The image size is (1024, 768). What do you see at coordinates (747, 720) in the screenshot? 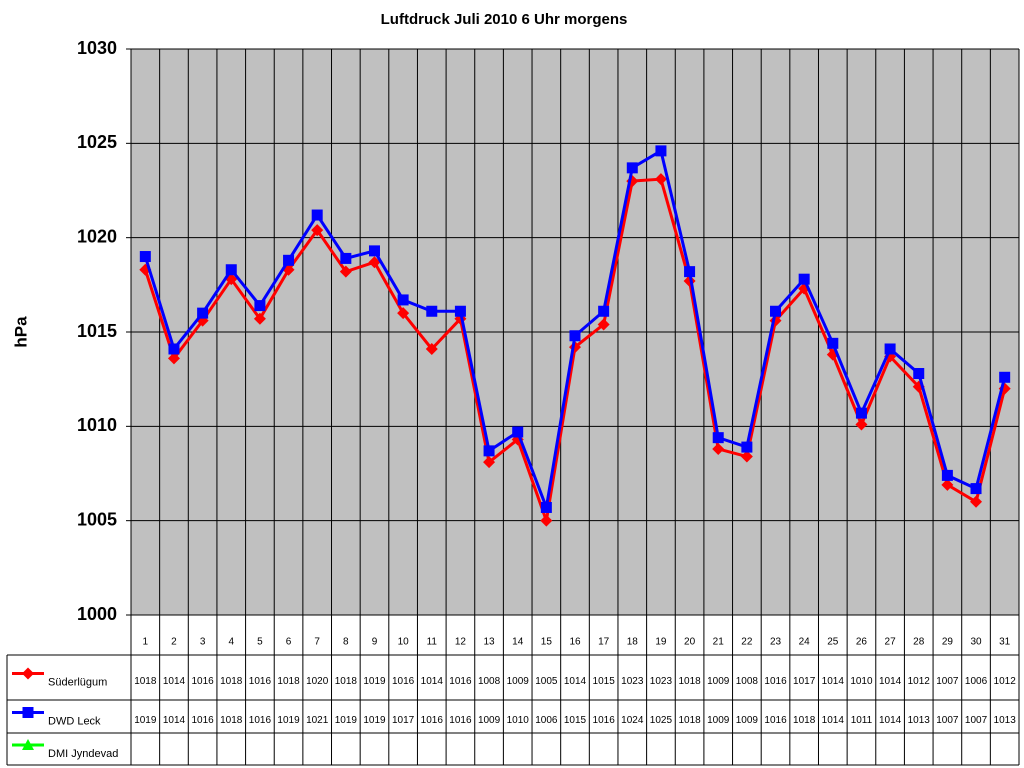
I see `table-cell: 1009` at bounding box center [747, 720].